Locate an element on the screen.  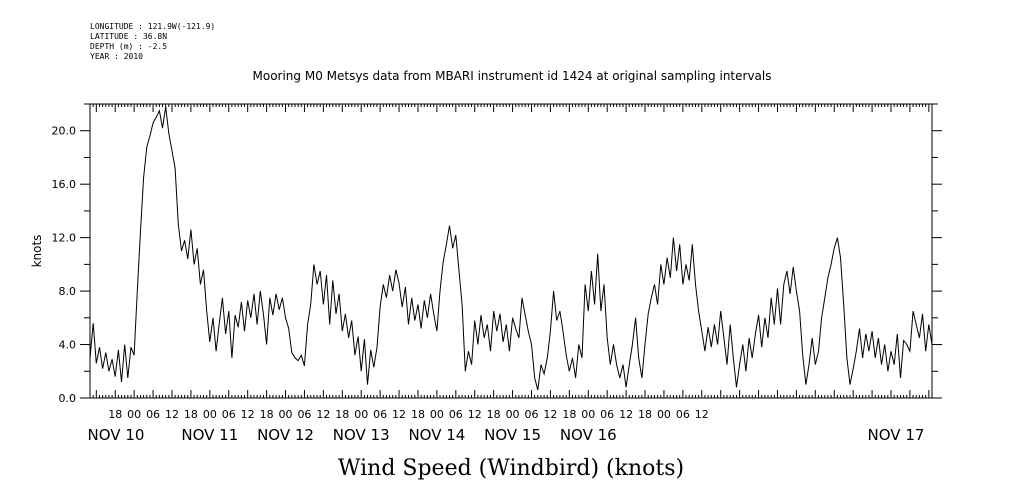
x-day-label: NOV 13 is located at coordinates (361, 435).